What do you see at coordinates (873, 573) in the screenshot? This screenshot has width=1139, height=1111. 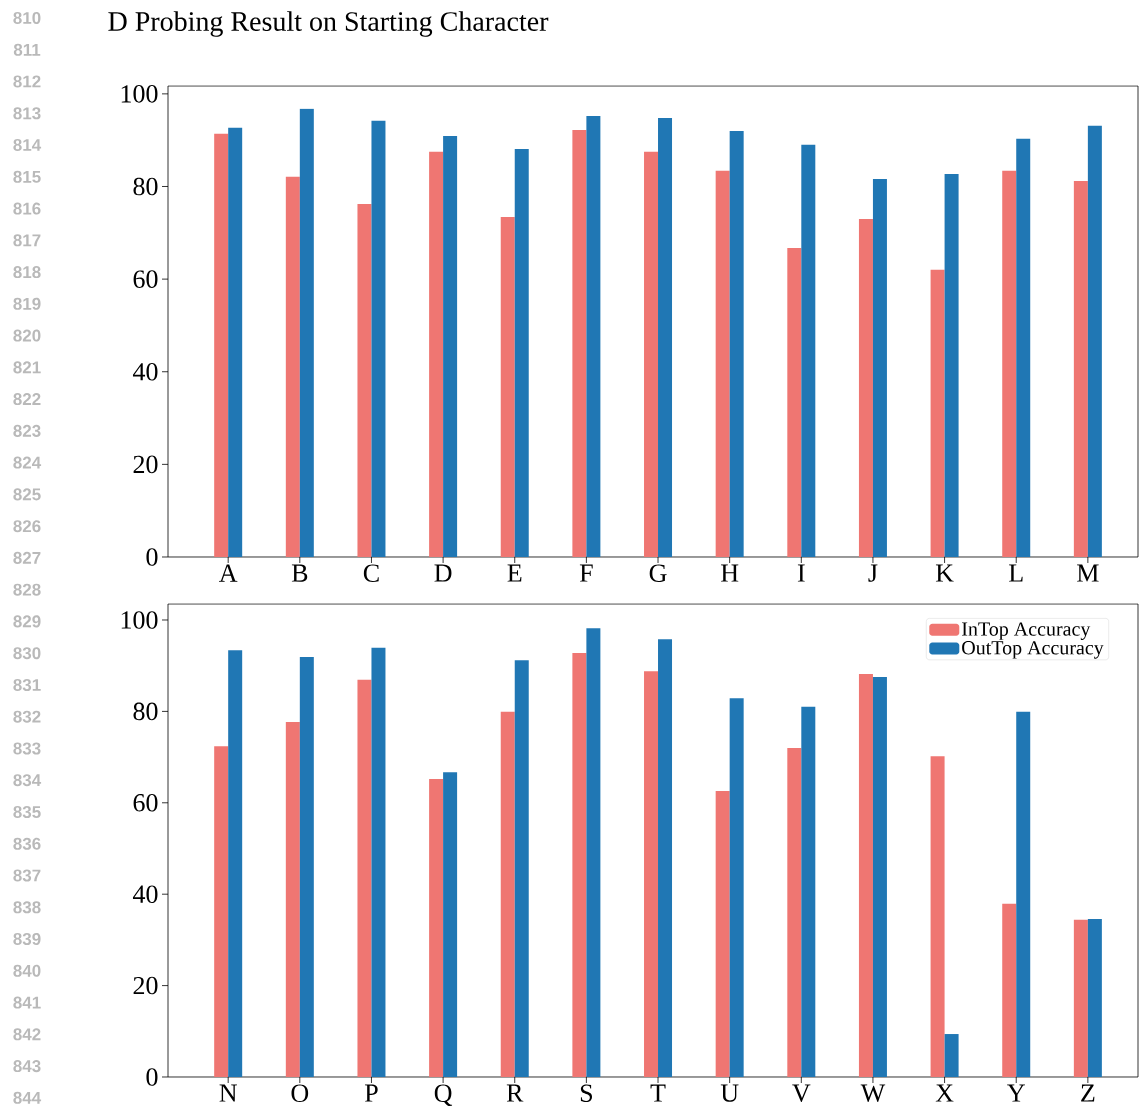 I see `x-tick-label: J` at bounding box center [873, 573].